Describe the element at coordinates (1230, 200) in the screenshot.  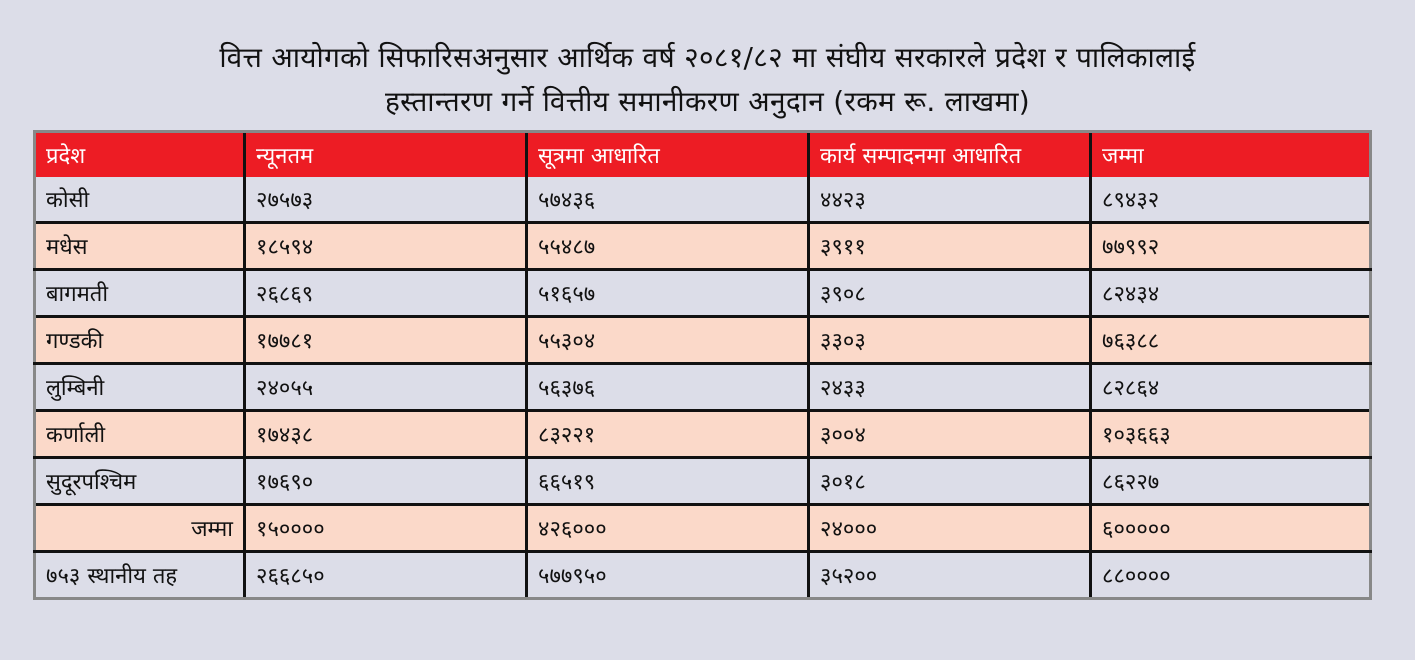
I see `total-cell: ८९४३२` at that location.